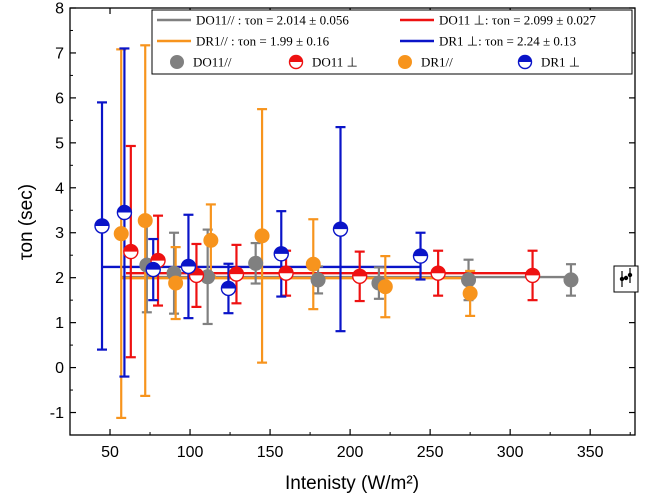  I want to click on y-tick-label: 8, so click(59, 9).